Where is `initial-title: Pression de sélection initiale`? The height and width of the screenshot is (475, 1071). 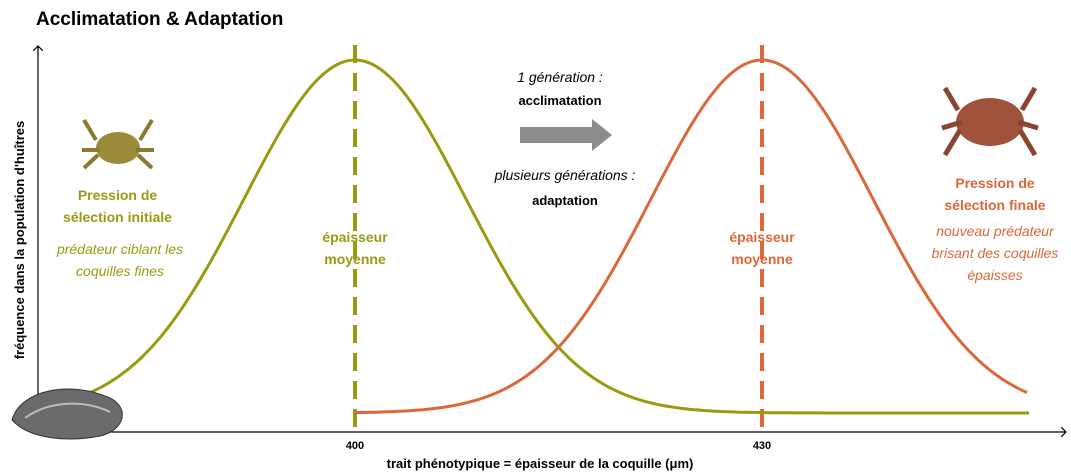 initial-title: Pression de sélection initiale is located at coordinates (117, 206).